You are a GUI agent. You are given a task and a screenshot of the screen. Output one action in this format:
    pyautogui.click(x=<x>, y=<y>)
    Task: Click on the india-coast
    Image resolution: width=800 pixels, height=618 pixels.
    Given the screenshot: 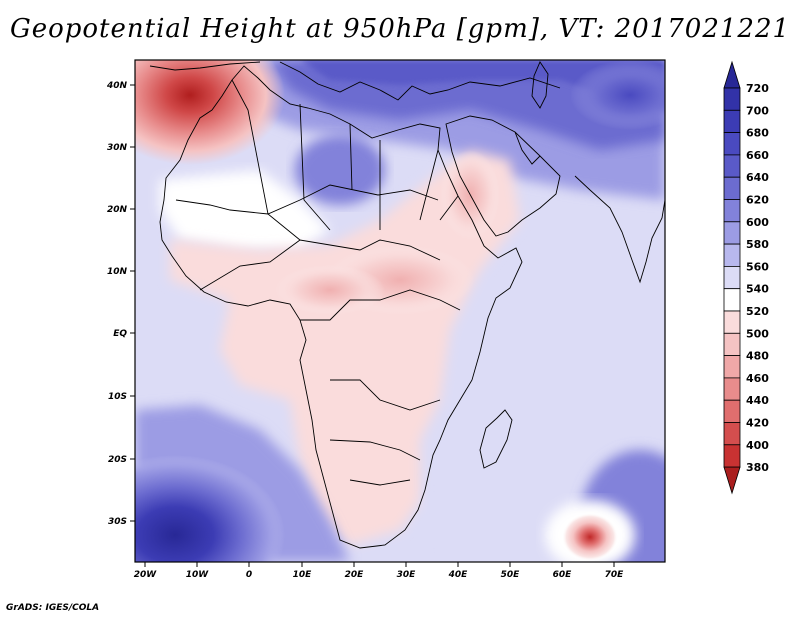 What is the action you would take?
    pyautogui.click(x=619, y=229)
    